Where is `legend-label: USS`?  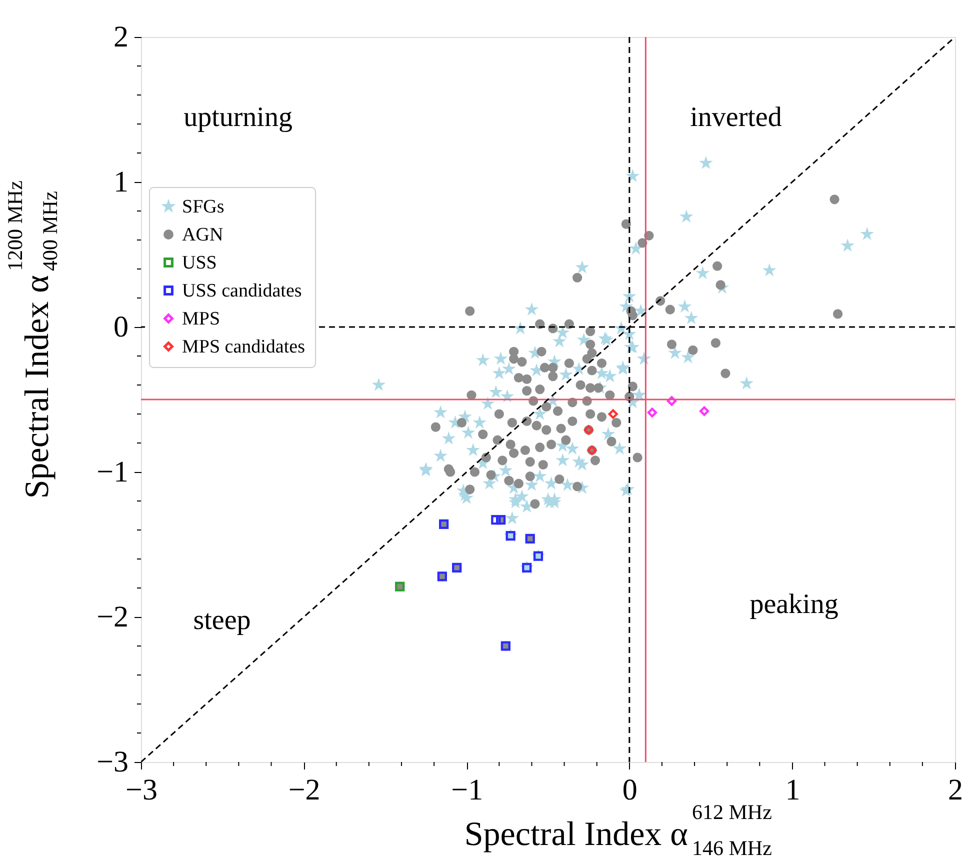
legend-label: USS is located at coordinates (199, 263).